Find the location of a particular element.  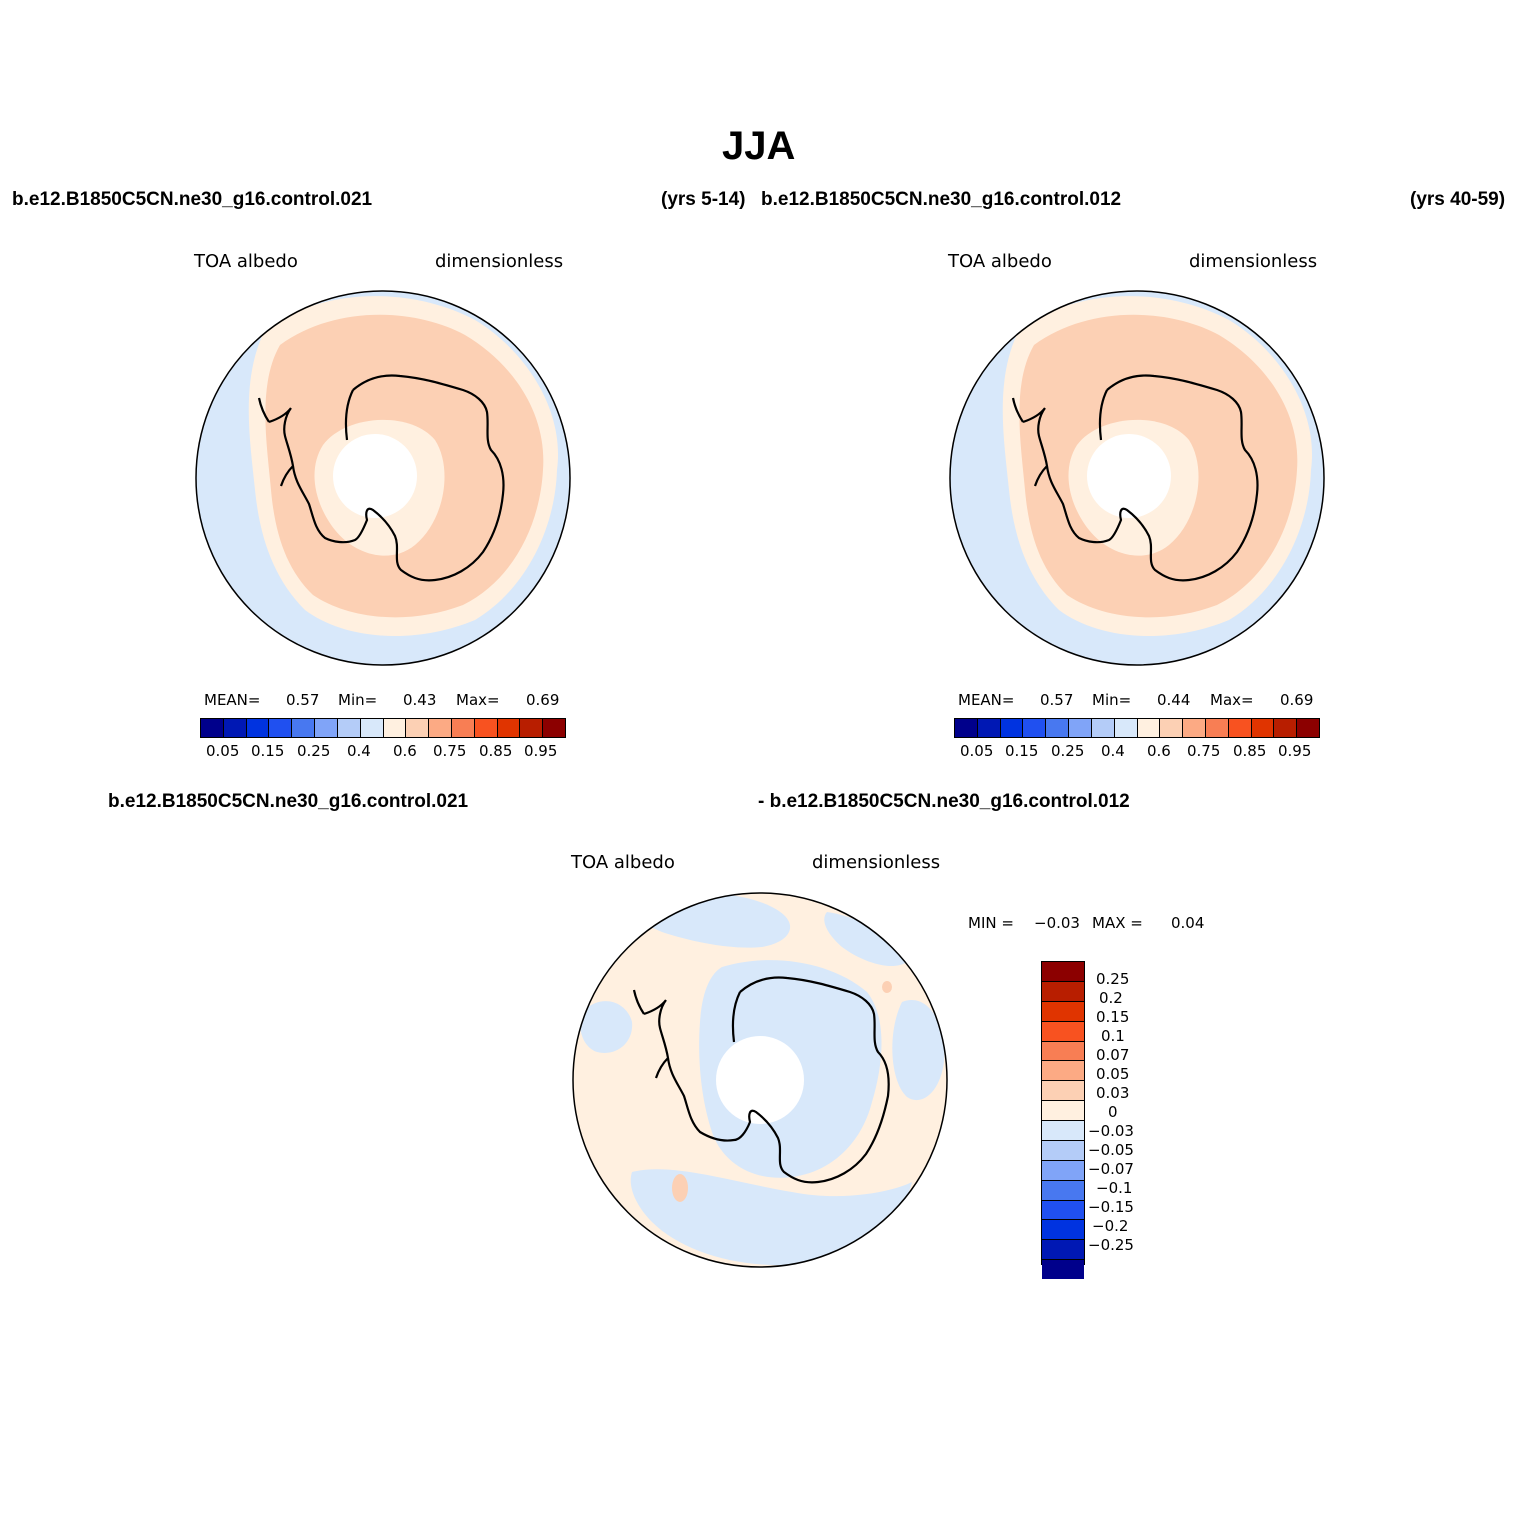

panel3-tick: −0.25 is located at coordinates (1111, 1245).